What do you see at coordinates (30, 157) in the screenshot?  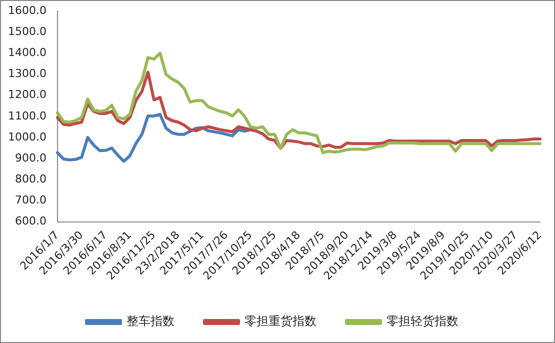 I see `y-tick-label: 900.0` at bounding box center [30, 157].